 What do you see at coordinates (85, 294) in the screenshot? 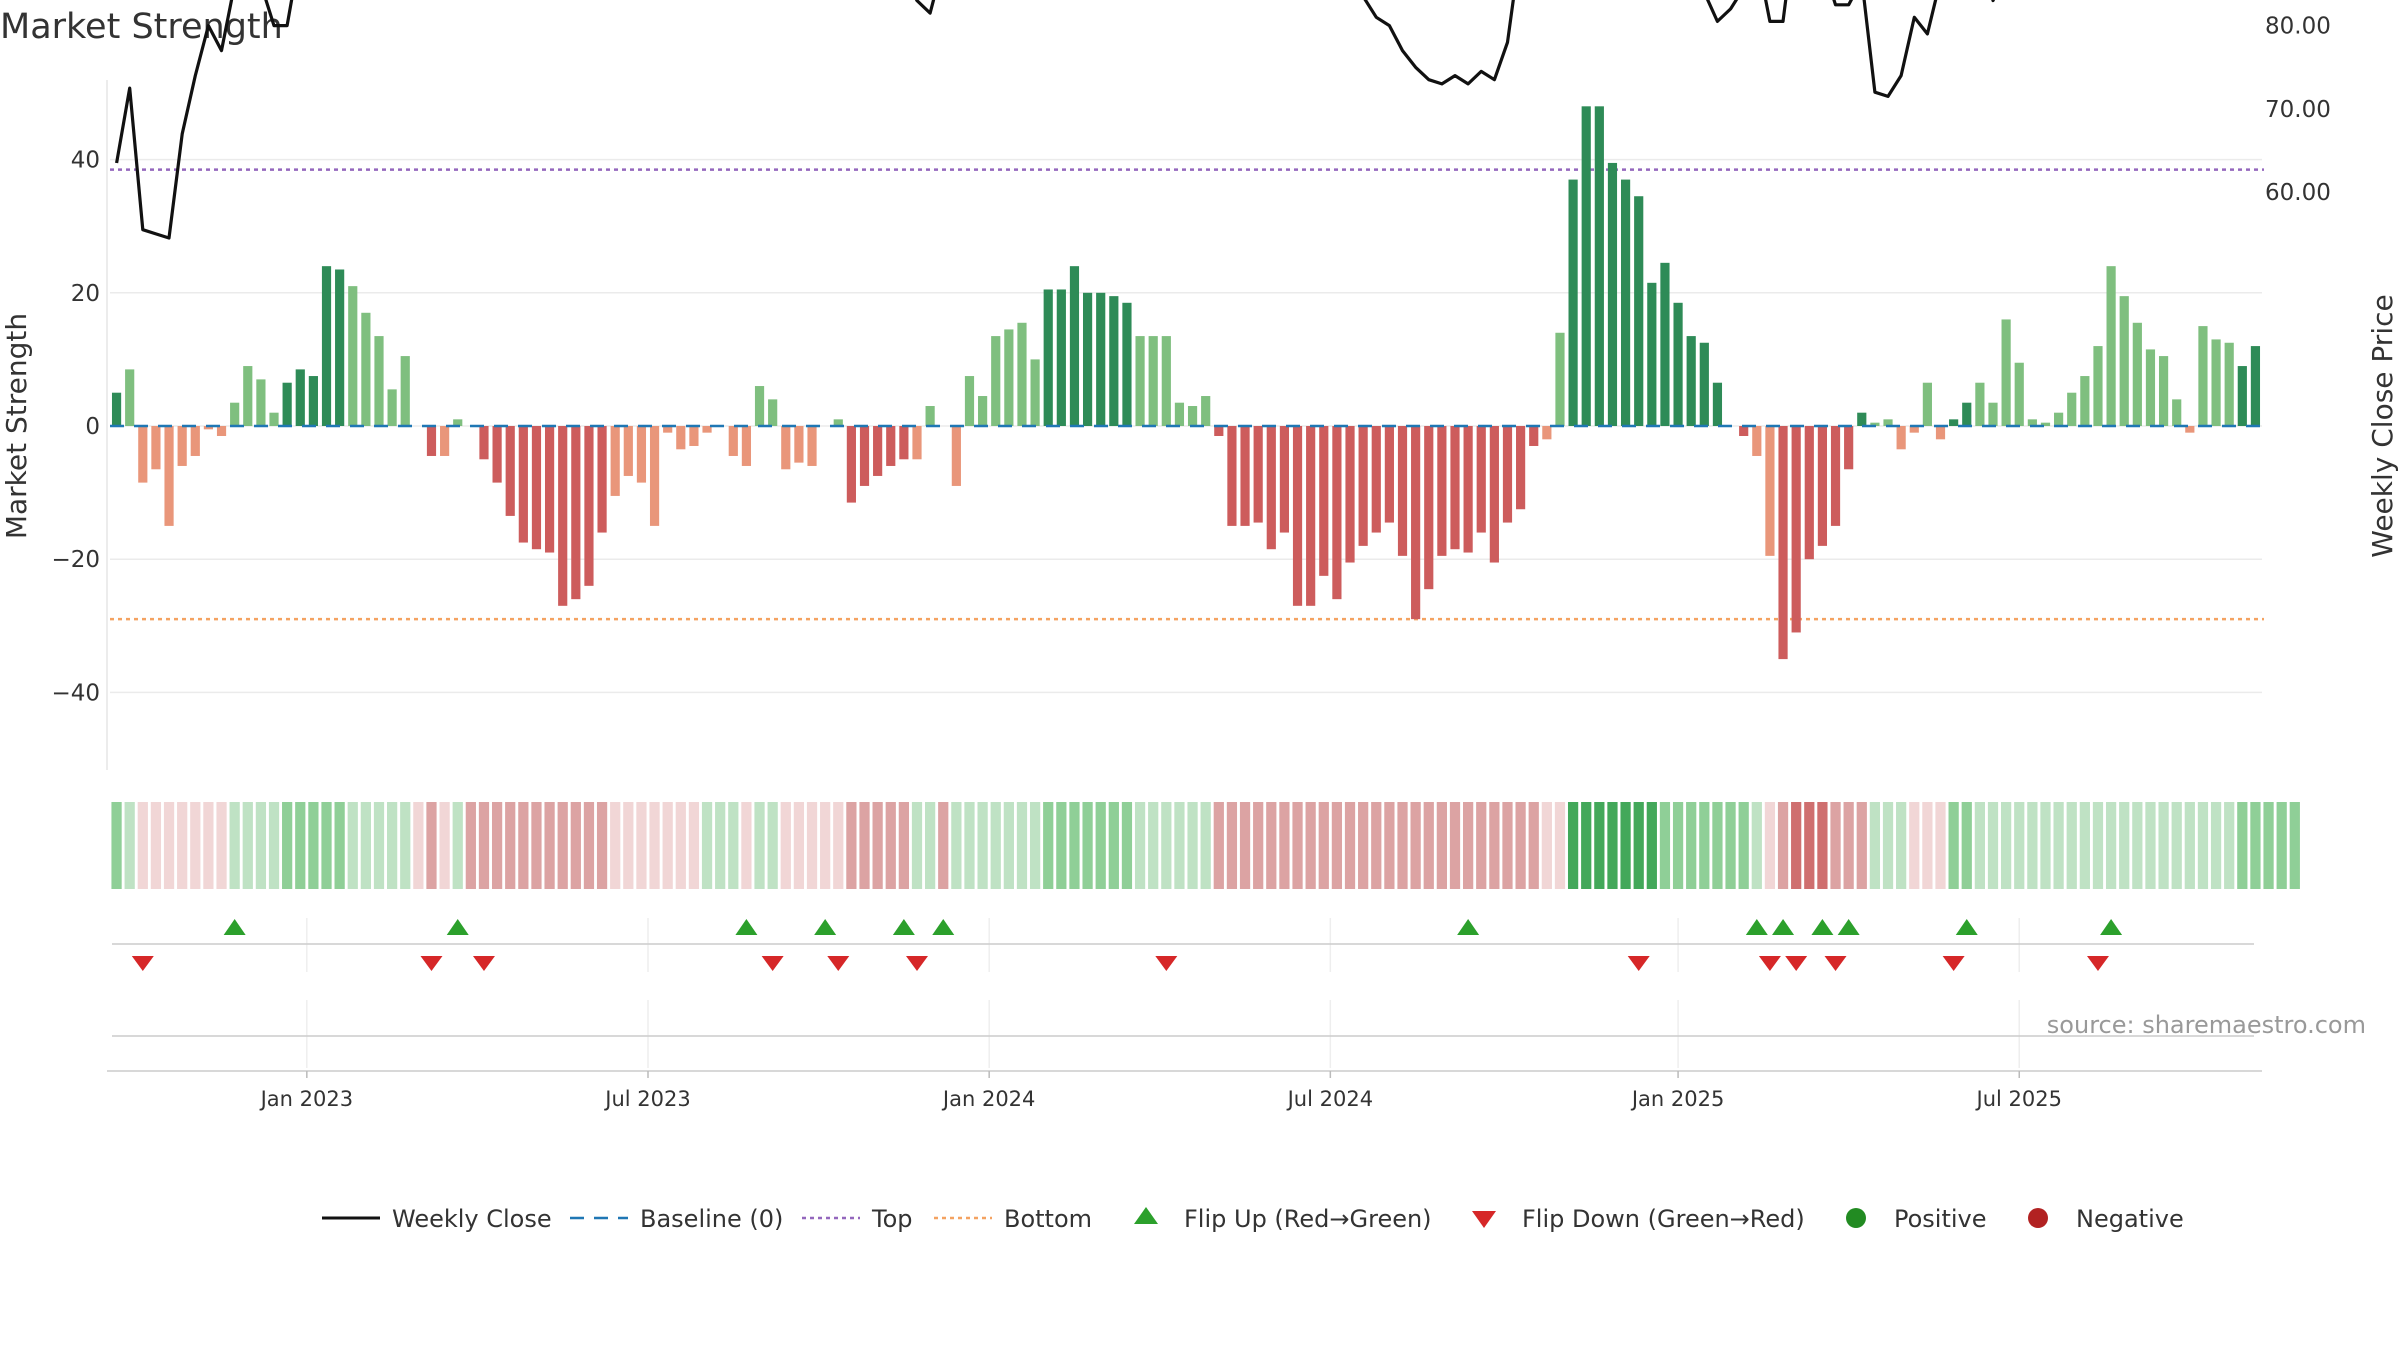
I see `y-left-tick-label: 20` at bounding box center [85, 294].